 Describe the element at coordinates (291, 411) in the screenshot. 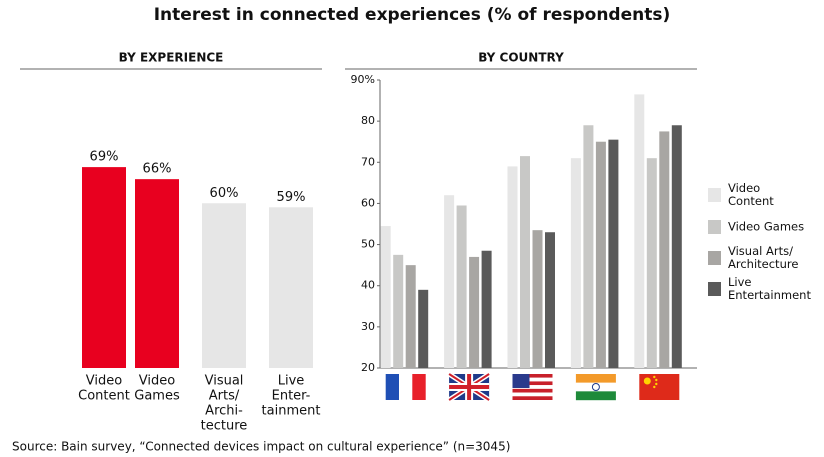

I see `x-tick-label: tainment` at that location.